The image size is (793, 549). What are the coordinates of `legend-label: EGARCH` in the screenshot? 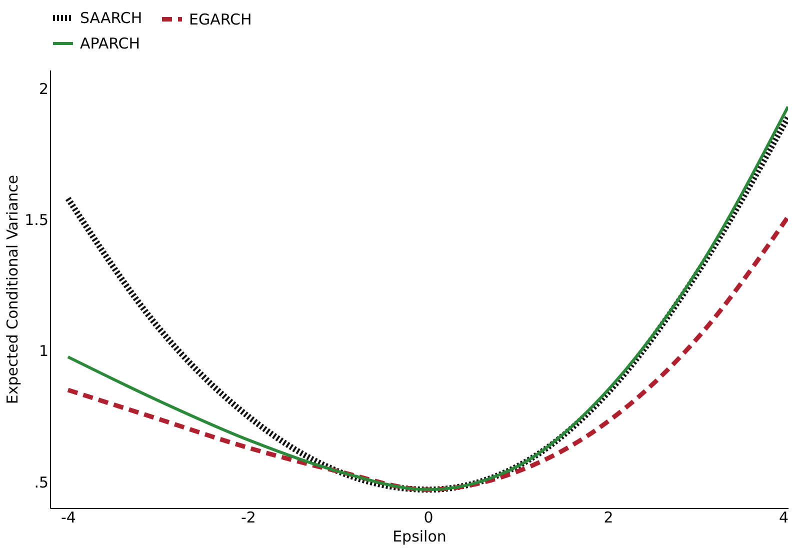 It's located at (220, 19).